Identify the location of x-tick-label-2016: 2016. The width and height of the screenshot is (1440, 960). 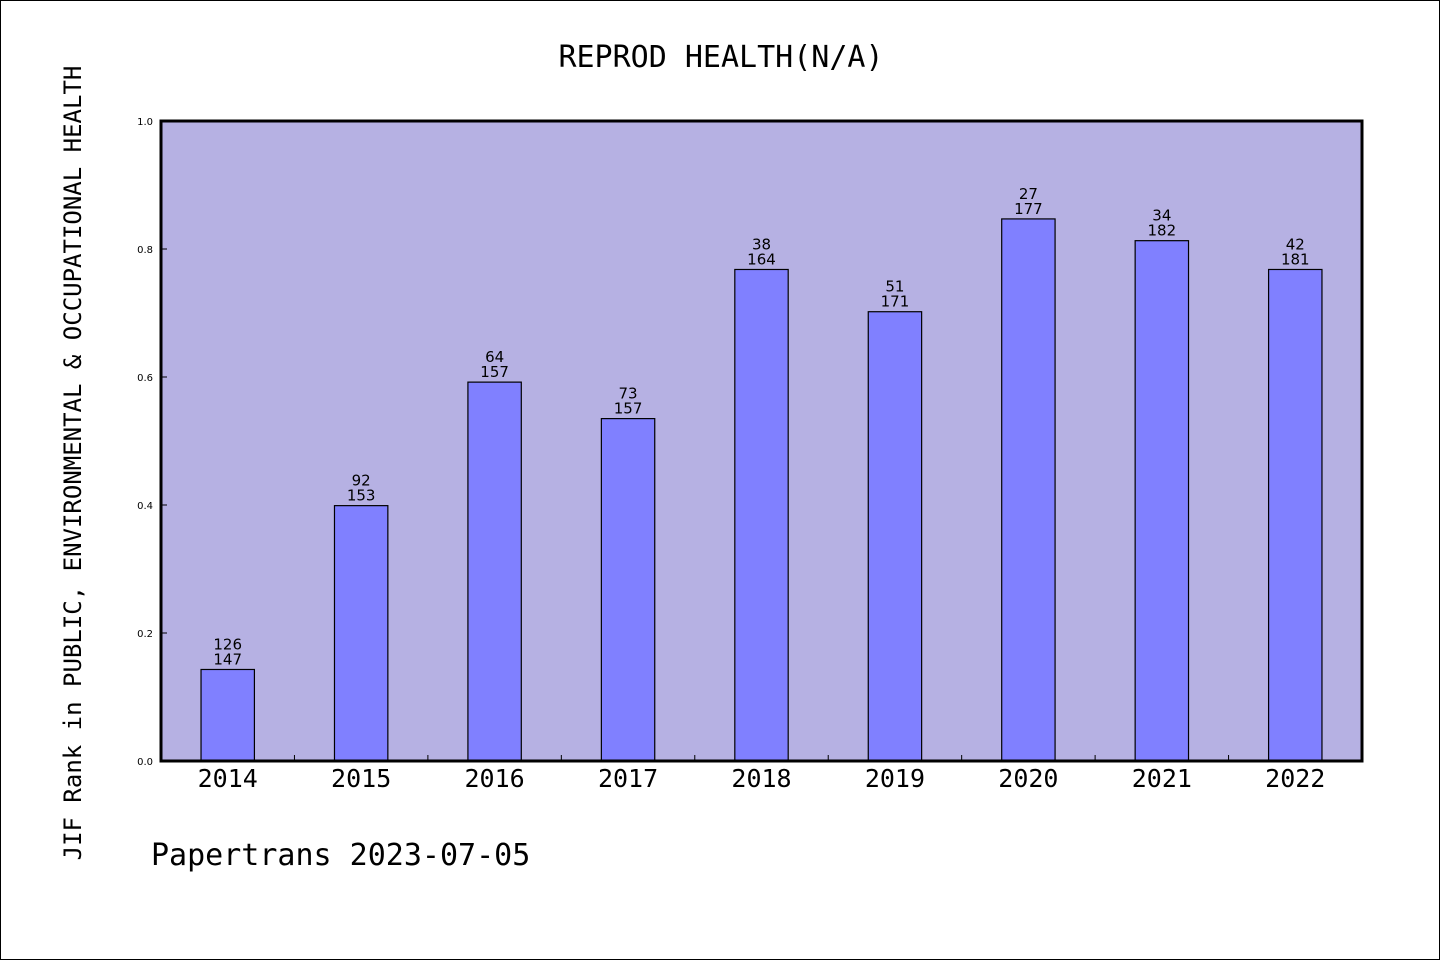
(495, 778).